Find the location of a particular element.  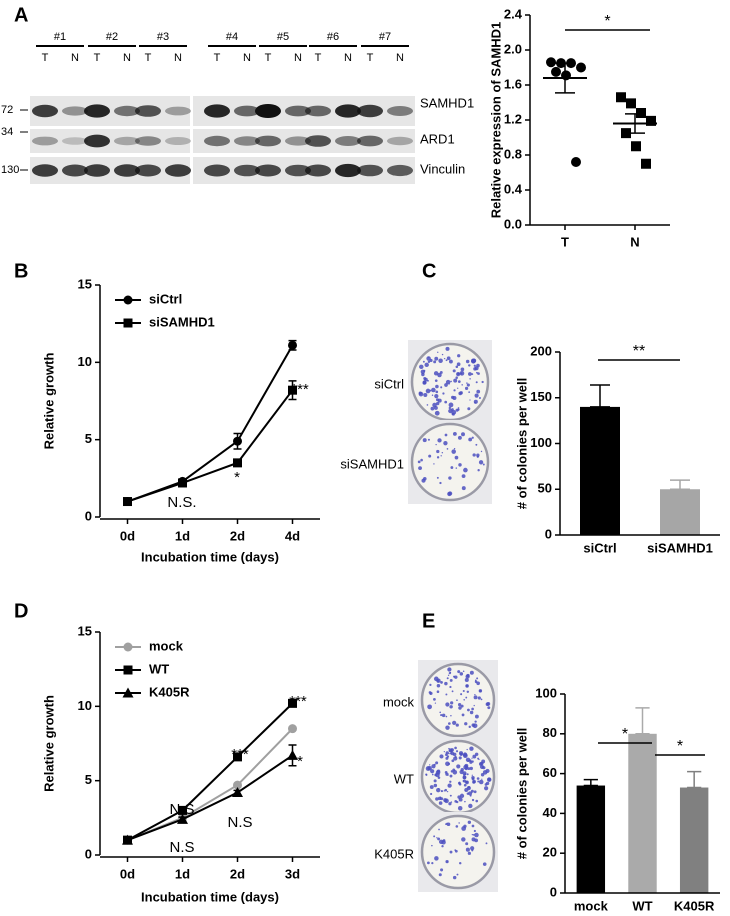

y-axis-label: # of colonies per well is located at coordinates (521, 793).